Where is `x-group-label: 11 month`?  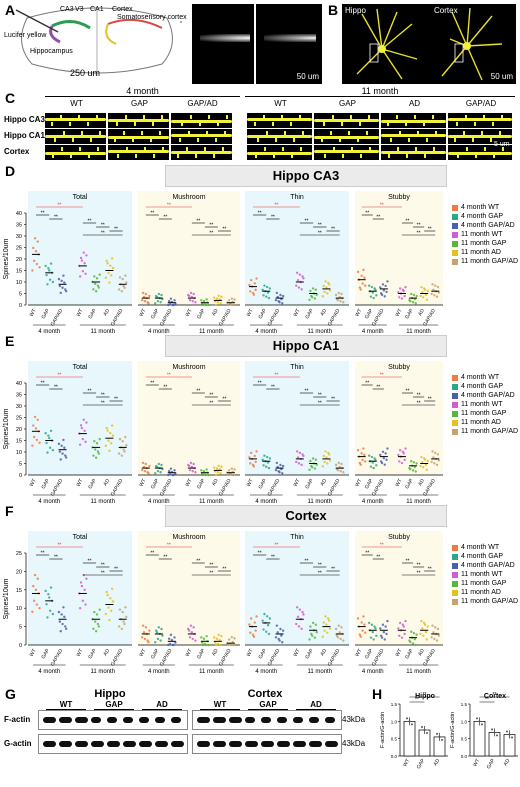
x-group-label: 11 month is located at coordinates (211, 672).